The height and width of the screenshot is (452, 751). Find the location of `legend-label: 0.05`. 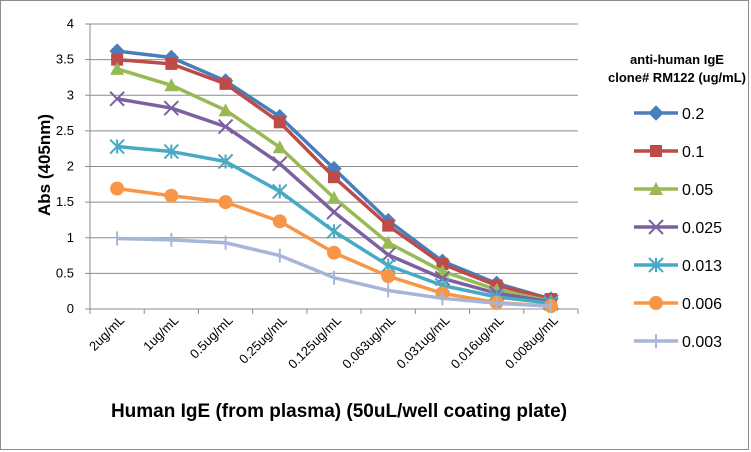

legend-label: 0.05 is located at coordinates (697, 190).